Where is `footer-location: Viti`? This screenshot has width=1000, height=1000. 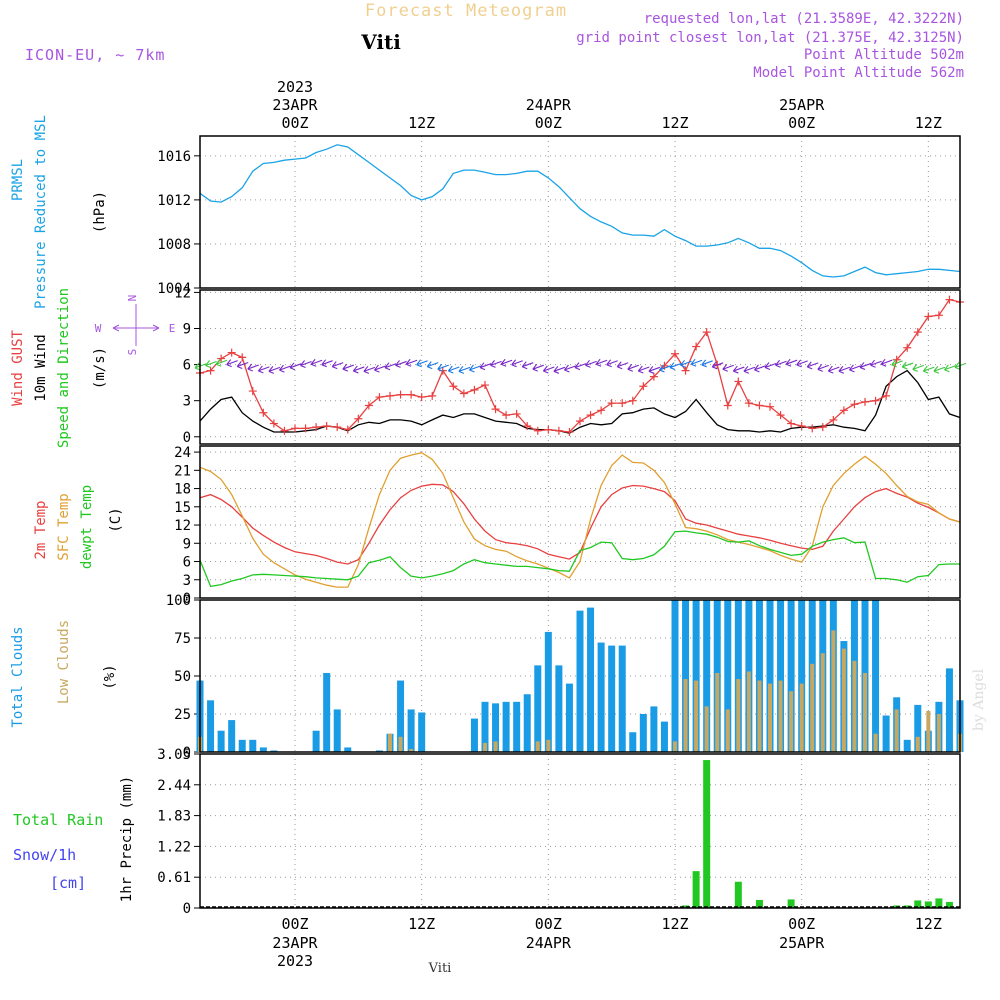 footer-location: Viti is located at coordinates (440, 968).